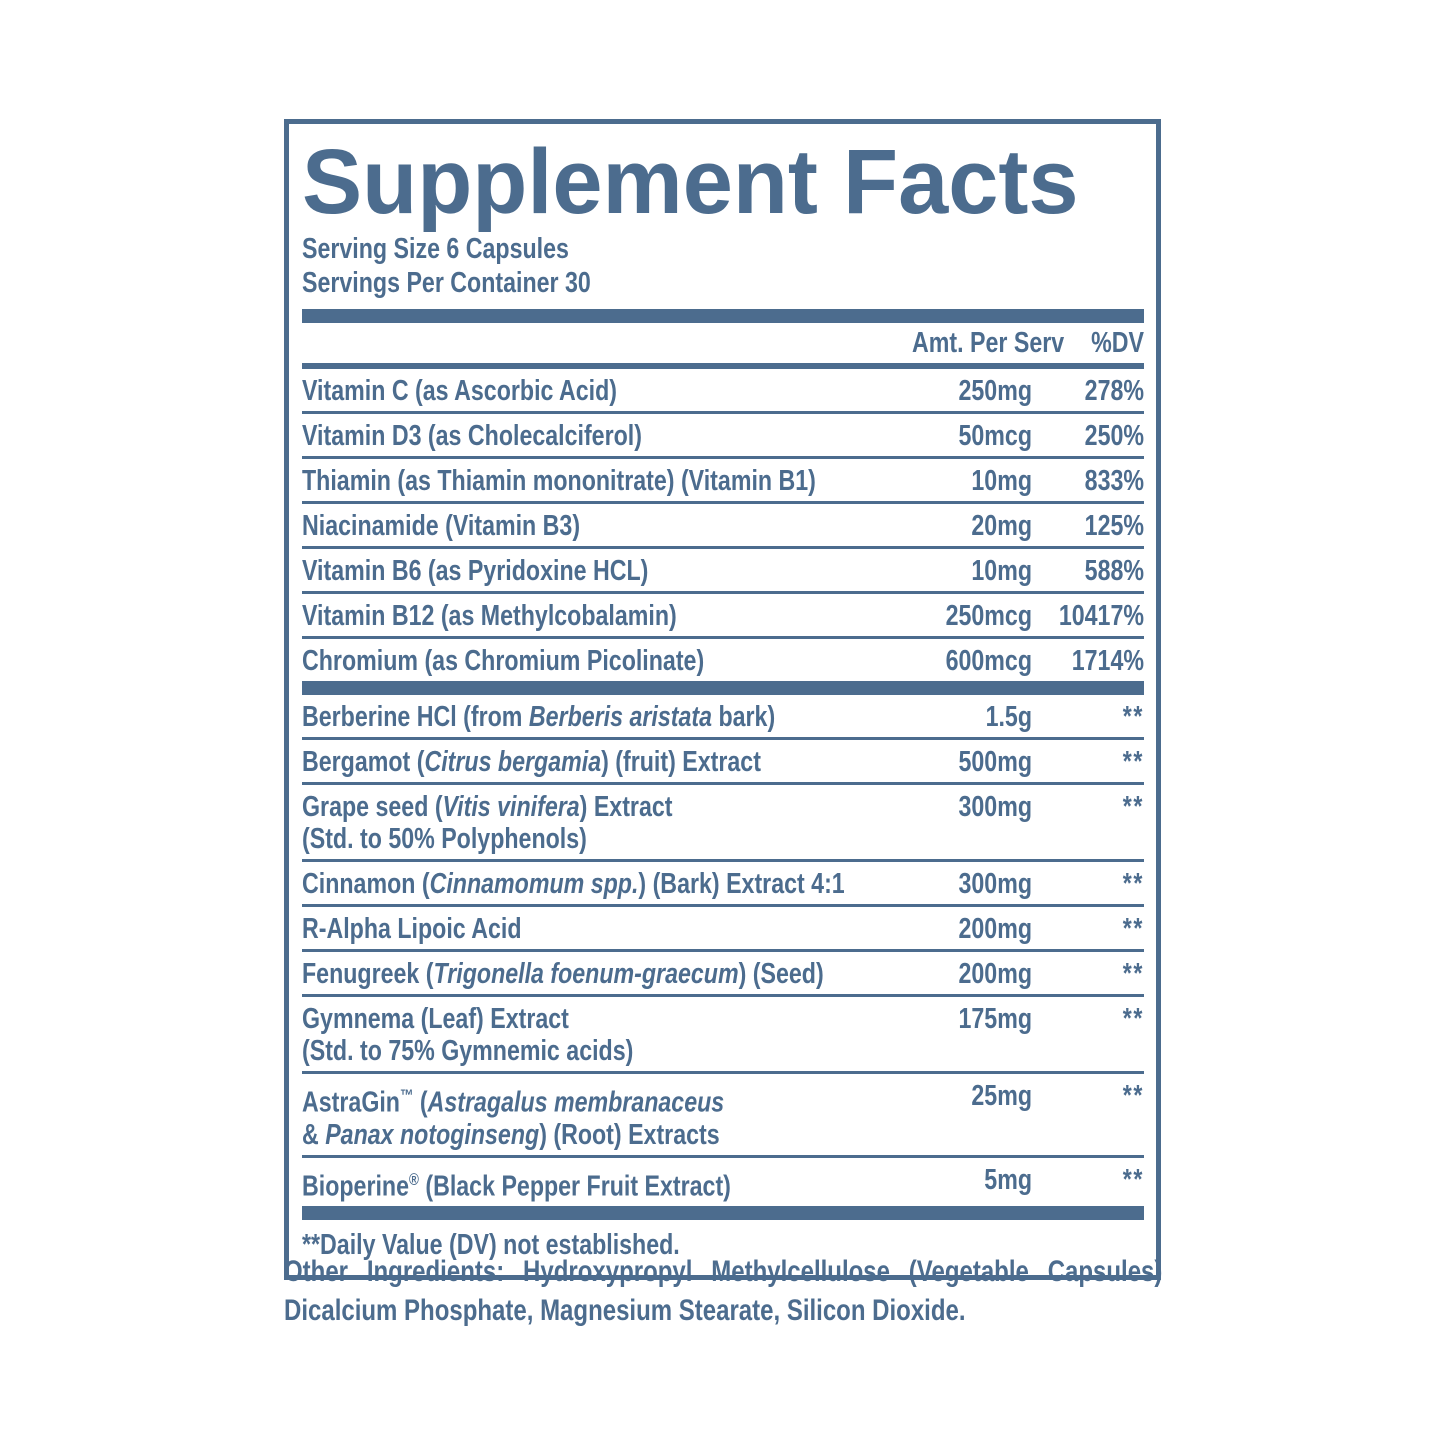  Describe the element at coordinates (363, 762) in the screenshot. I see `name-text: Bergamot (` at that location.